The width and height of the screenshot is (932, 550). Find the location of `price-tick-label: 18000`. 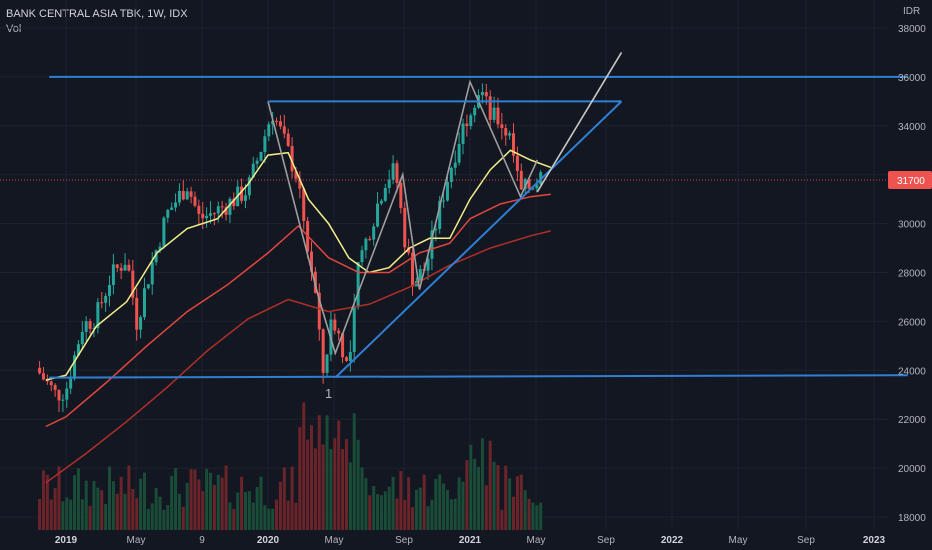

price-tick-label: 18000 is located at coordinates (912, 518).